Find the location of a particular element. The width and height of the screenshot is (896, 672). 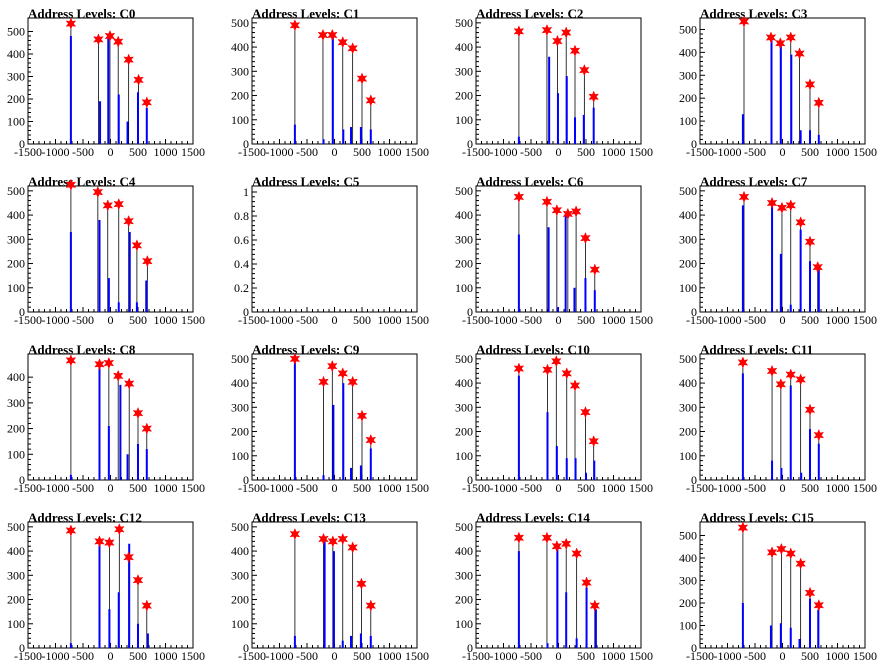

x-tick-label: -1500 is located at coordinates (476, 656).